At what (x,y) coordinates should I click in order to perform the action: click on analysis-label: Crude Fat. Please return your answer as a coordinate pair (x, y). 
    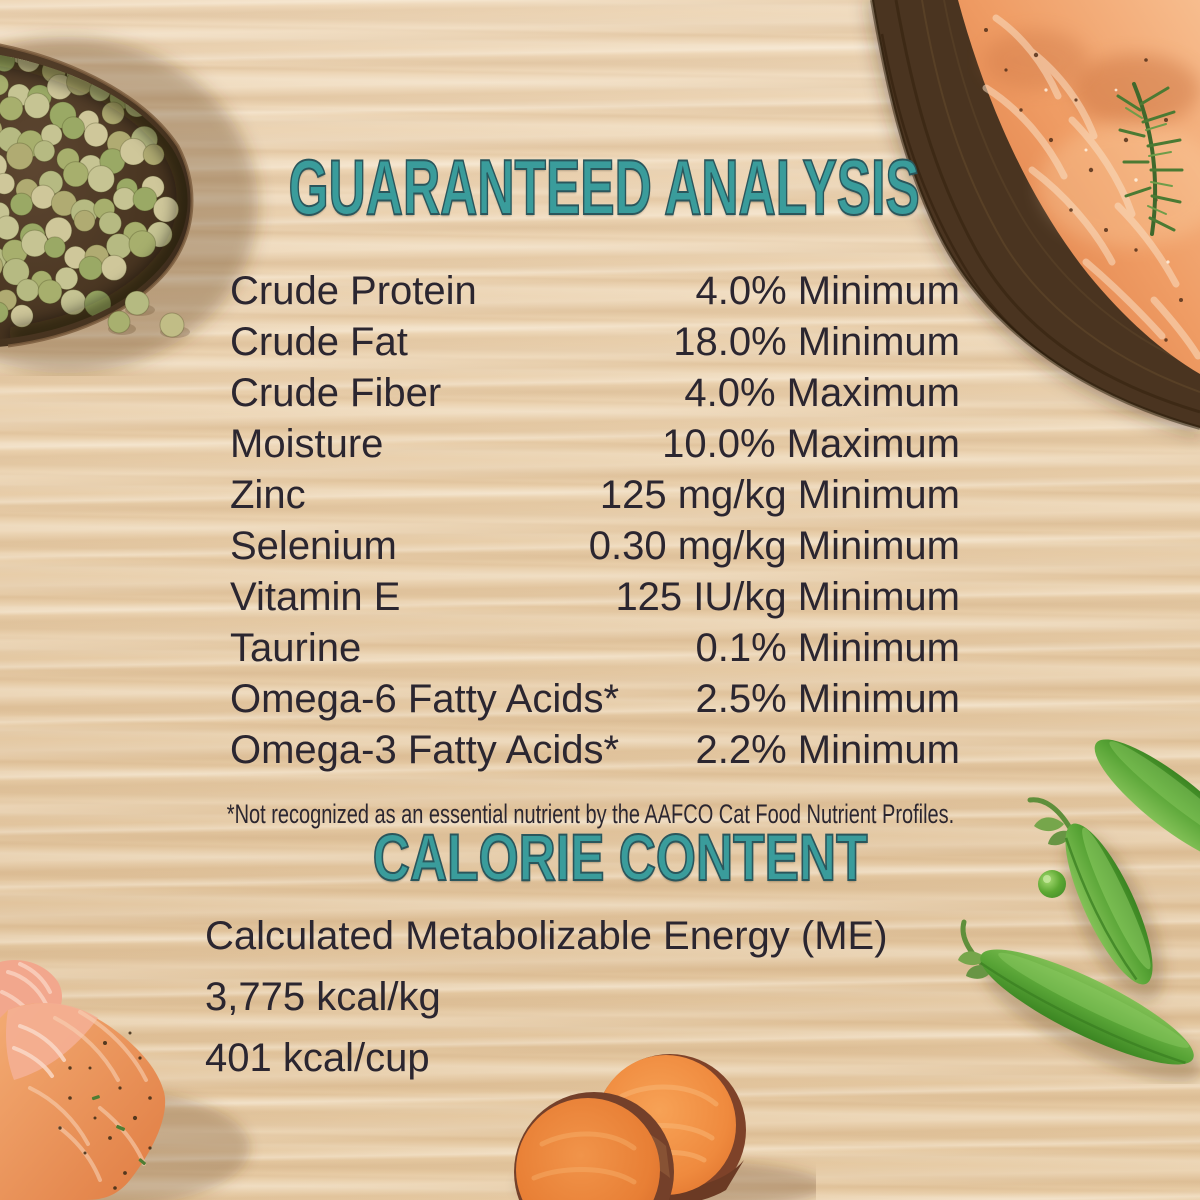
    Looking at the image, I should click on (319, 342).